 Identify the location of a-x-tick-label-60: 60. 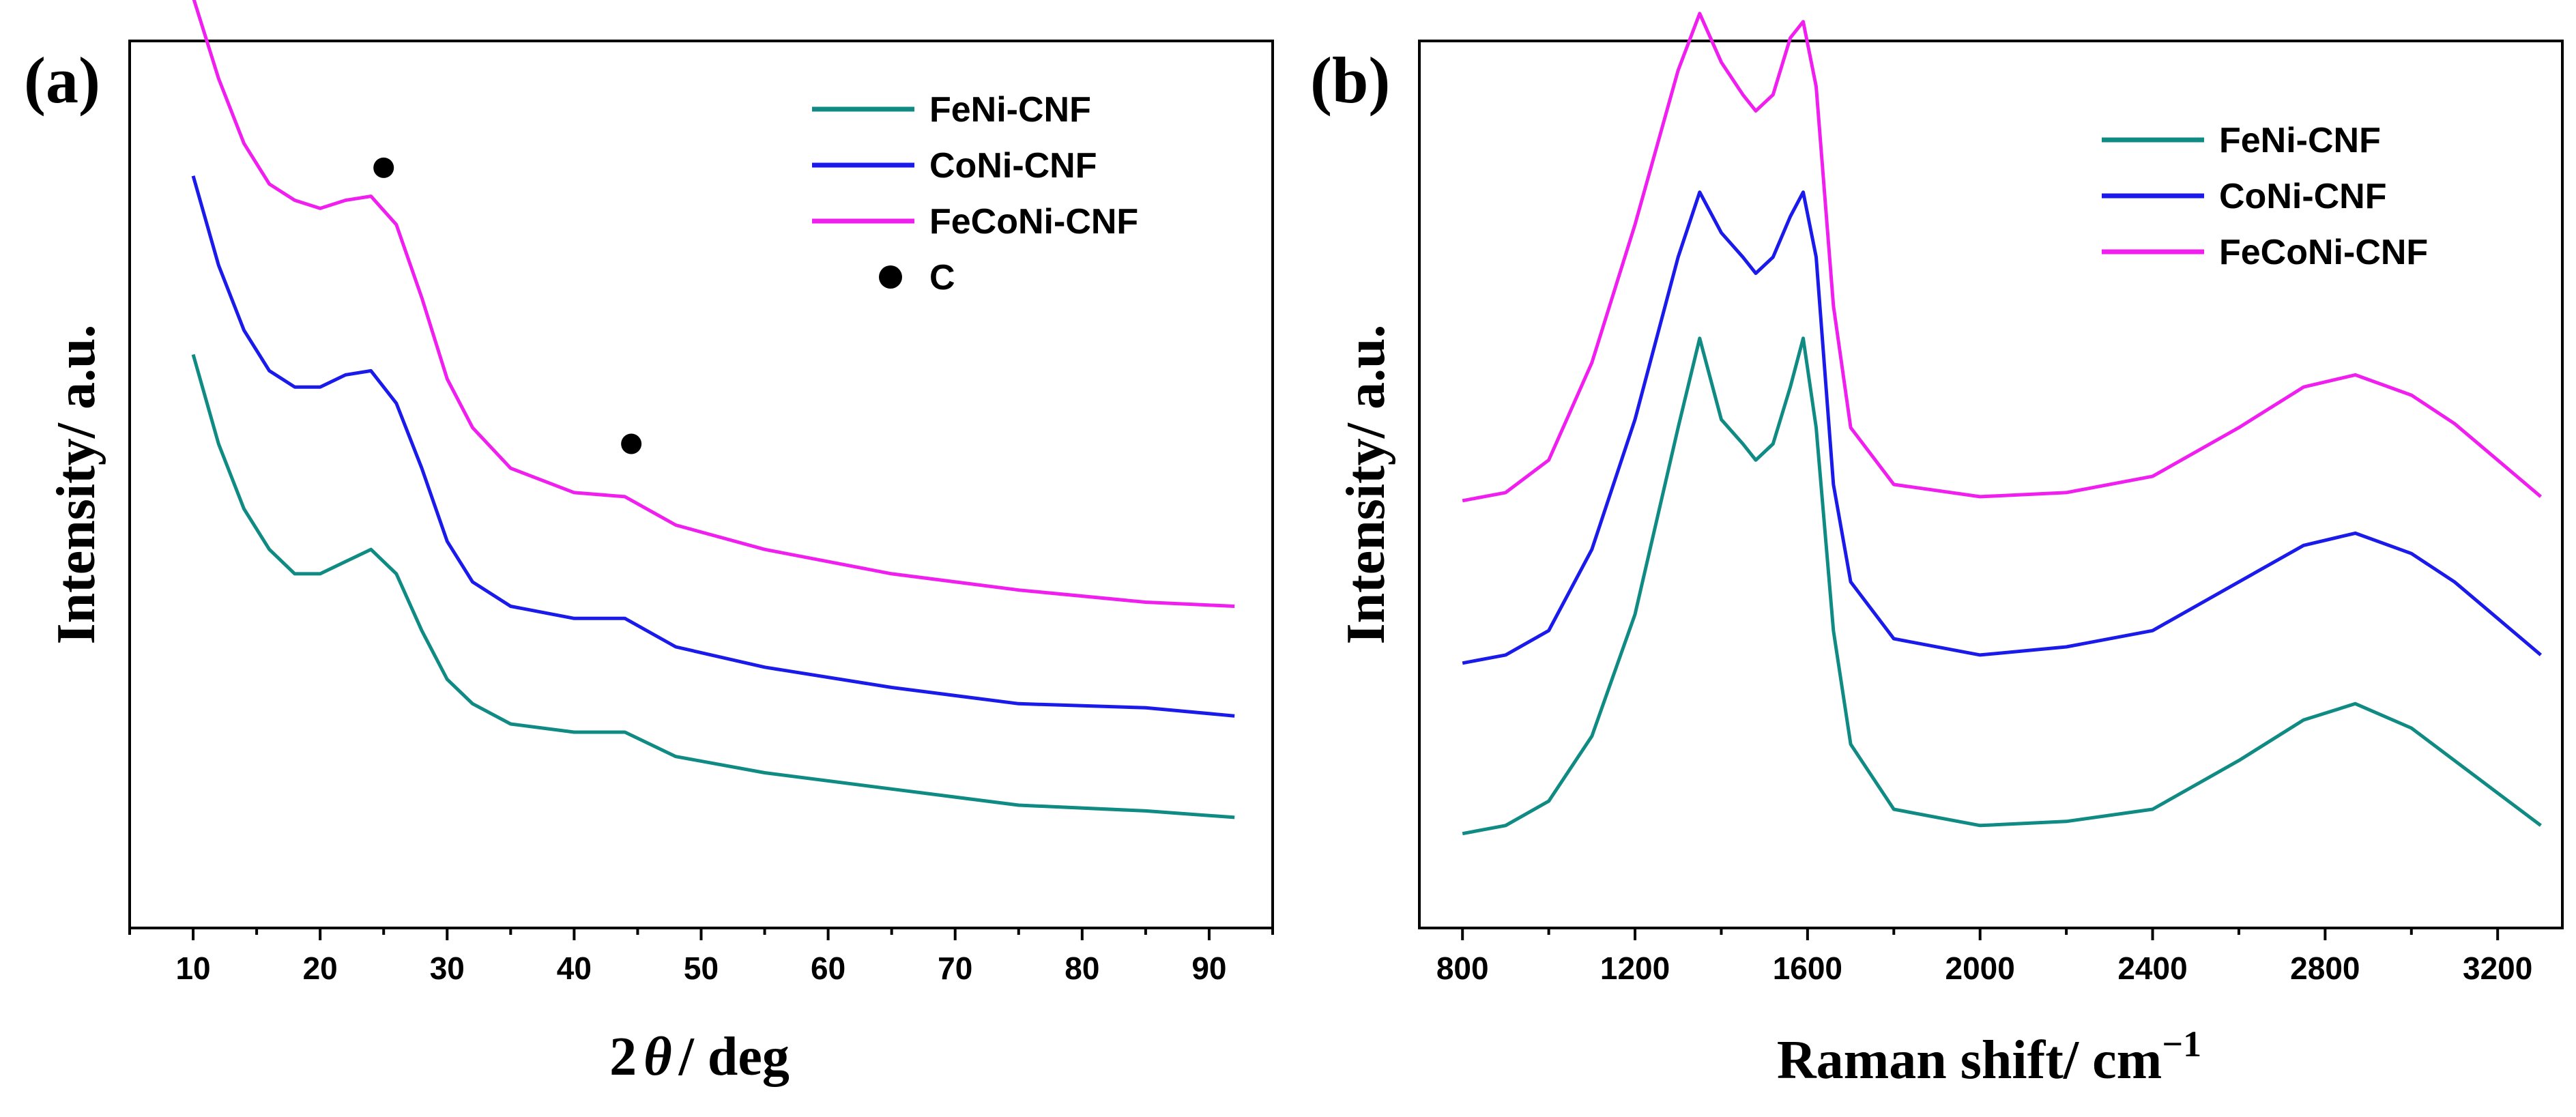
(828, 968).